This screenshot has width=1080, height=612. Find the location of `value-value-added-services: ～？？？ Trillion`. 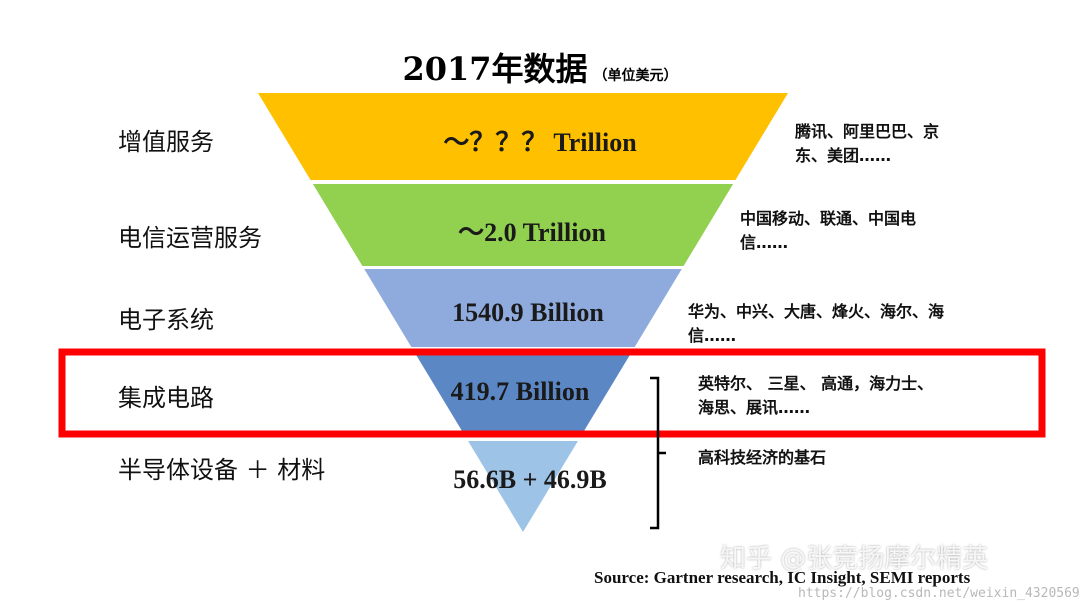

value-value-added-services: ～？？？ Trillion is located at coordinates (540, 142).